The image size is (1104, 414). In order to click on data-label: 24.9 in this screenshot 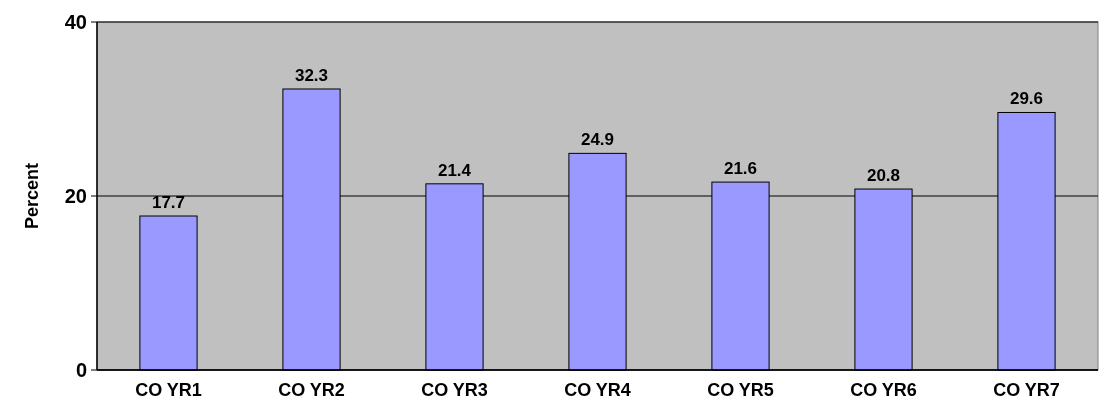, I will do `click(597, 140)`.